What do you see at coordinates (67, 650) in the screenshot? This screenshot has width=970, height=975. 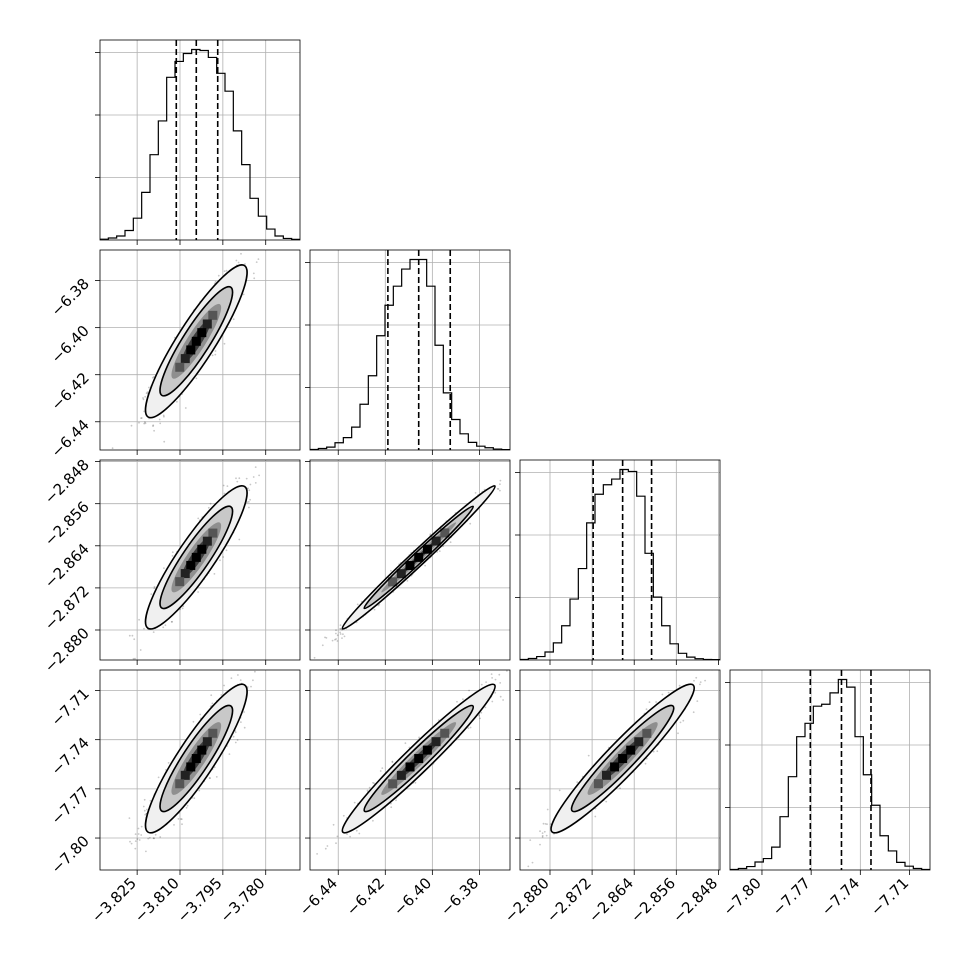 I see `y-tick-label: −2.880` at bounding box center [67, 650].